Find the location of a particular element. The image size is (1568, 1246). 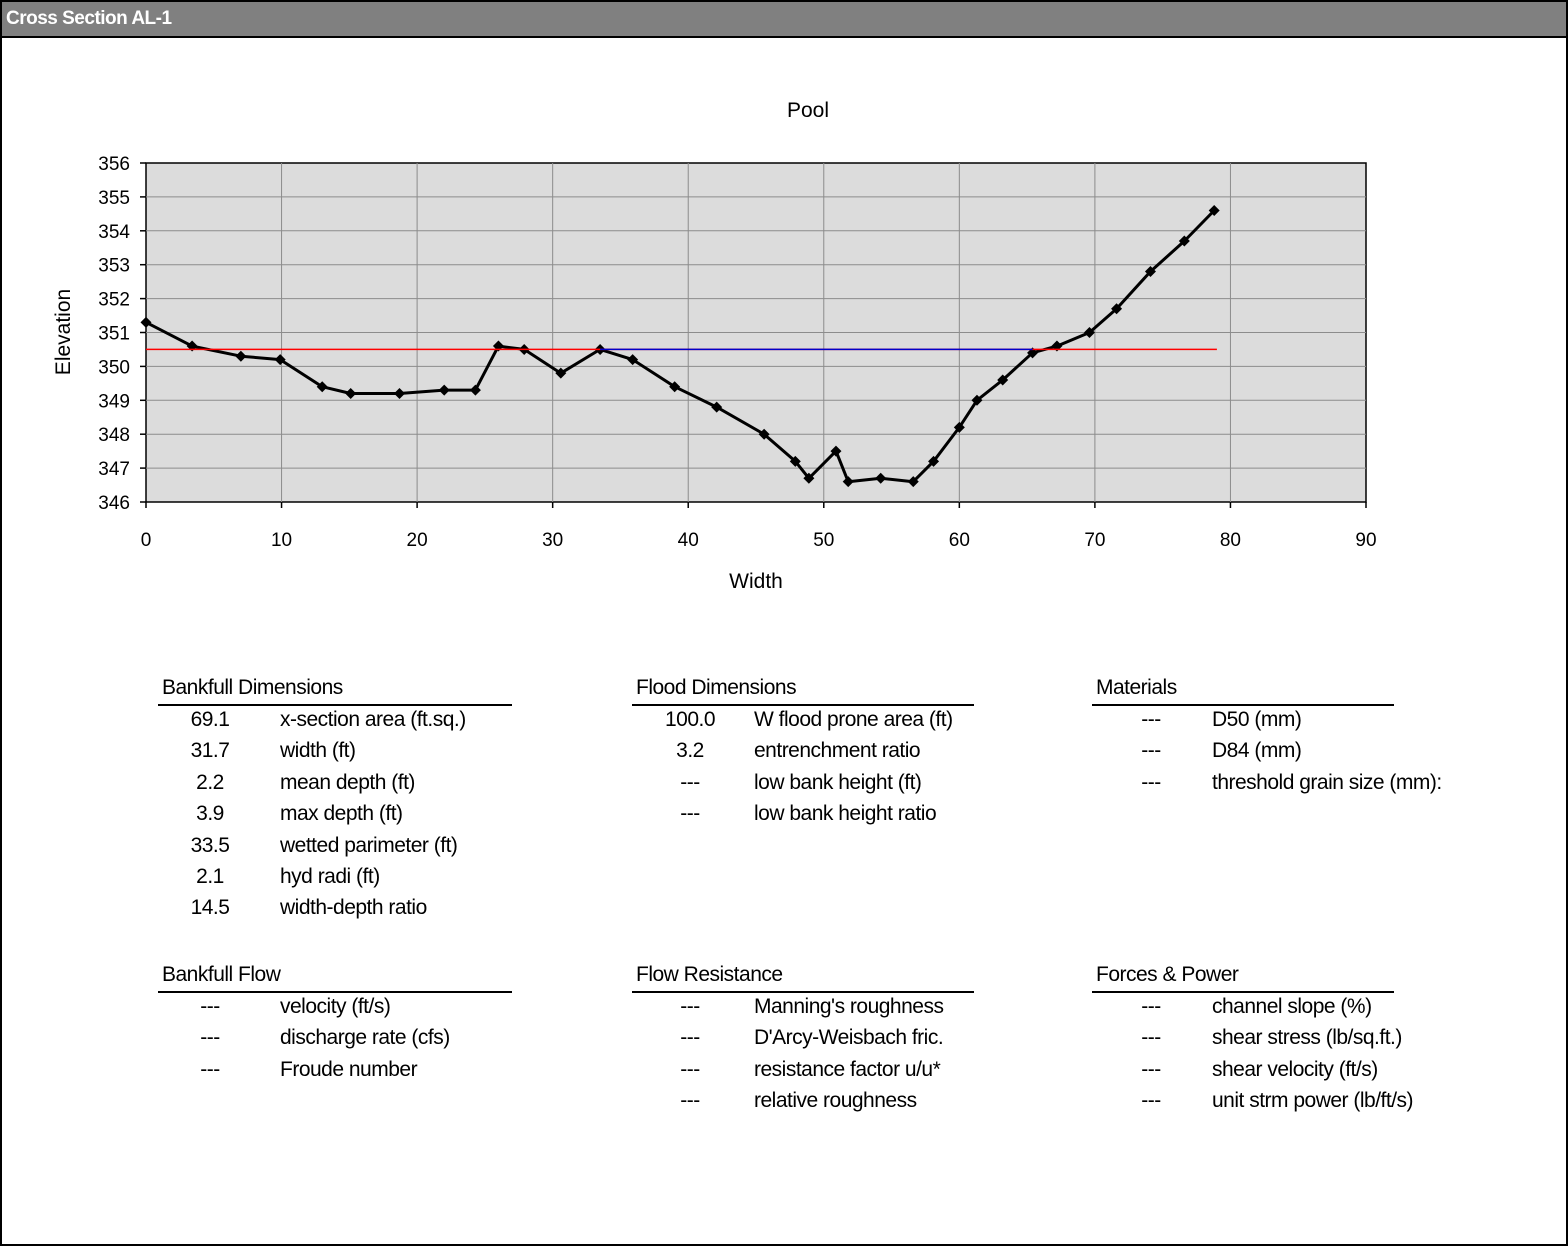

x-tick-label: 0 is located at coordinates (146, 540).